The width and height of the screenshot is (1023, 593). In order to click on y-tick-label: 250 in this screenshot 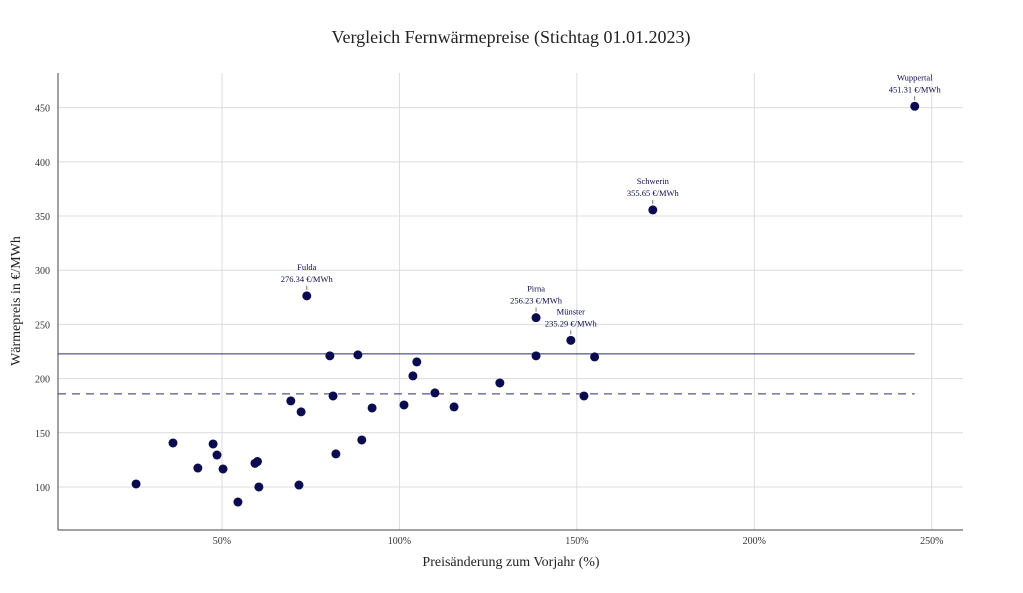, I will do `click(42, 325)`.